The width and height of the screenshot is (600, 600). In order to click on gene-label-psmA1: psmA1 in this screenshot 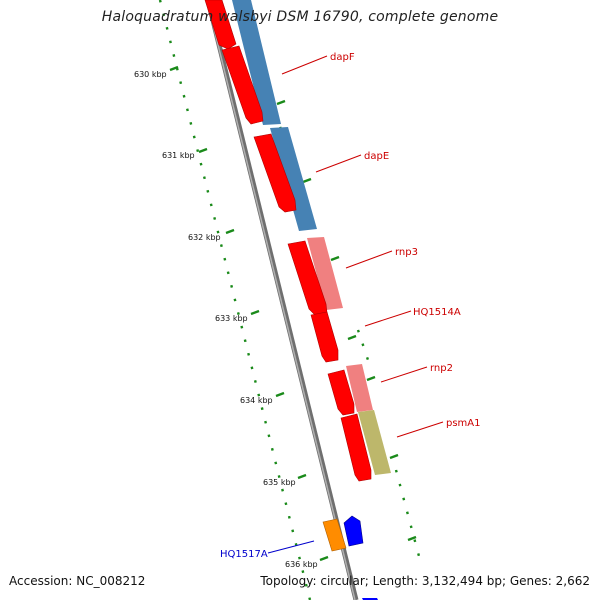, I will do `click(463, 423)`.